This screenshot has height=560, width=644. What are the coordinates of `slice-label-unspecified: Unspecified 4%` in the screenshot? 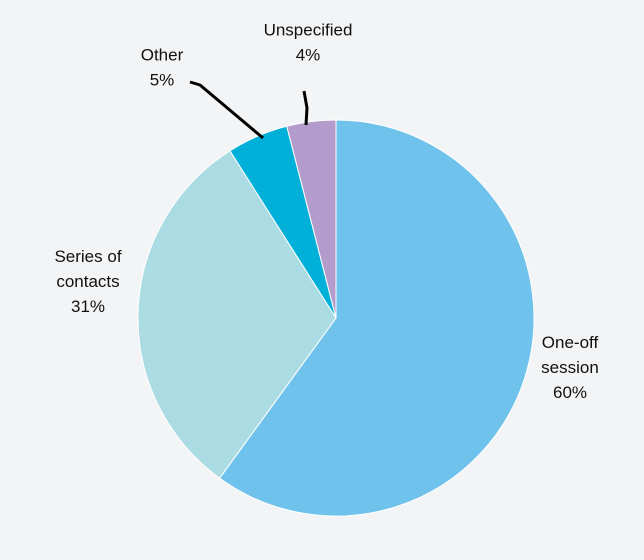 It's located at (308, 43).